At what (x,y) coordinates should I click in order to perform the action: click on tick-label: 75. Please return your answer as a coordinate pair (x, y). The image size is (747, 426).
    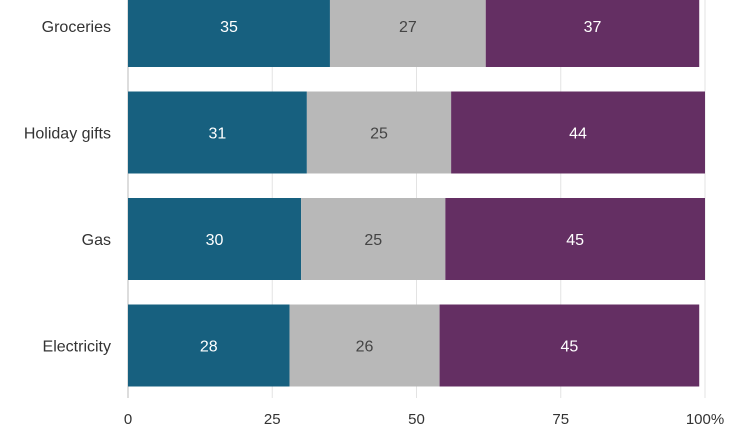
    Looking at the image, I should click on (560, 418).